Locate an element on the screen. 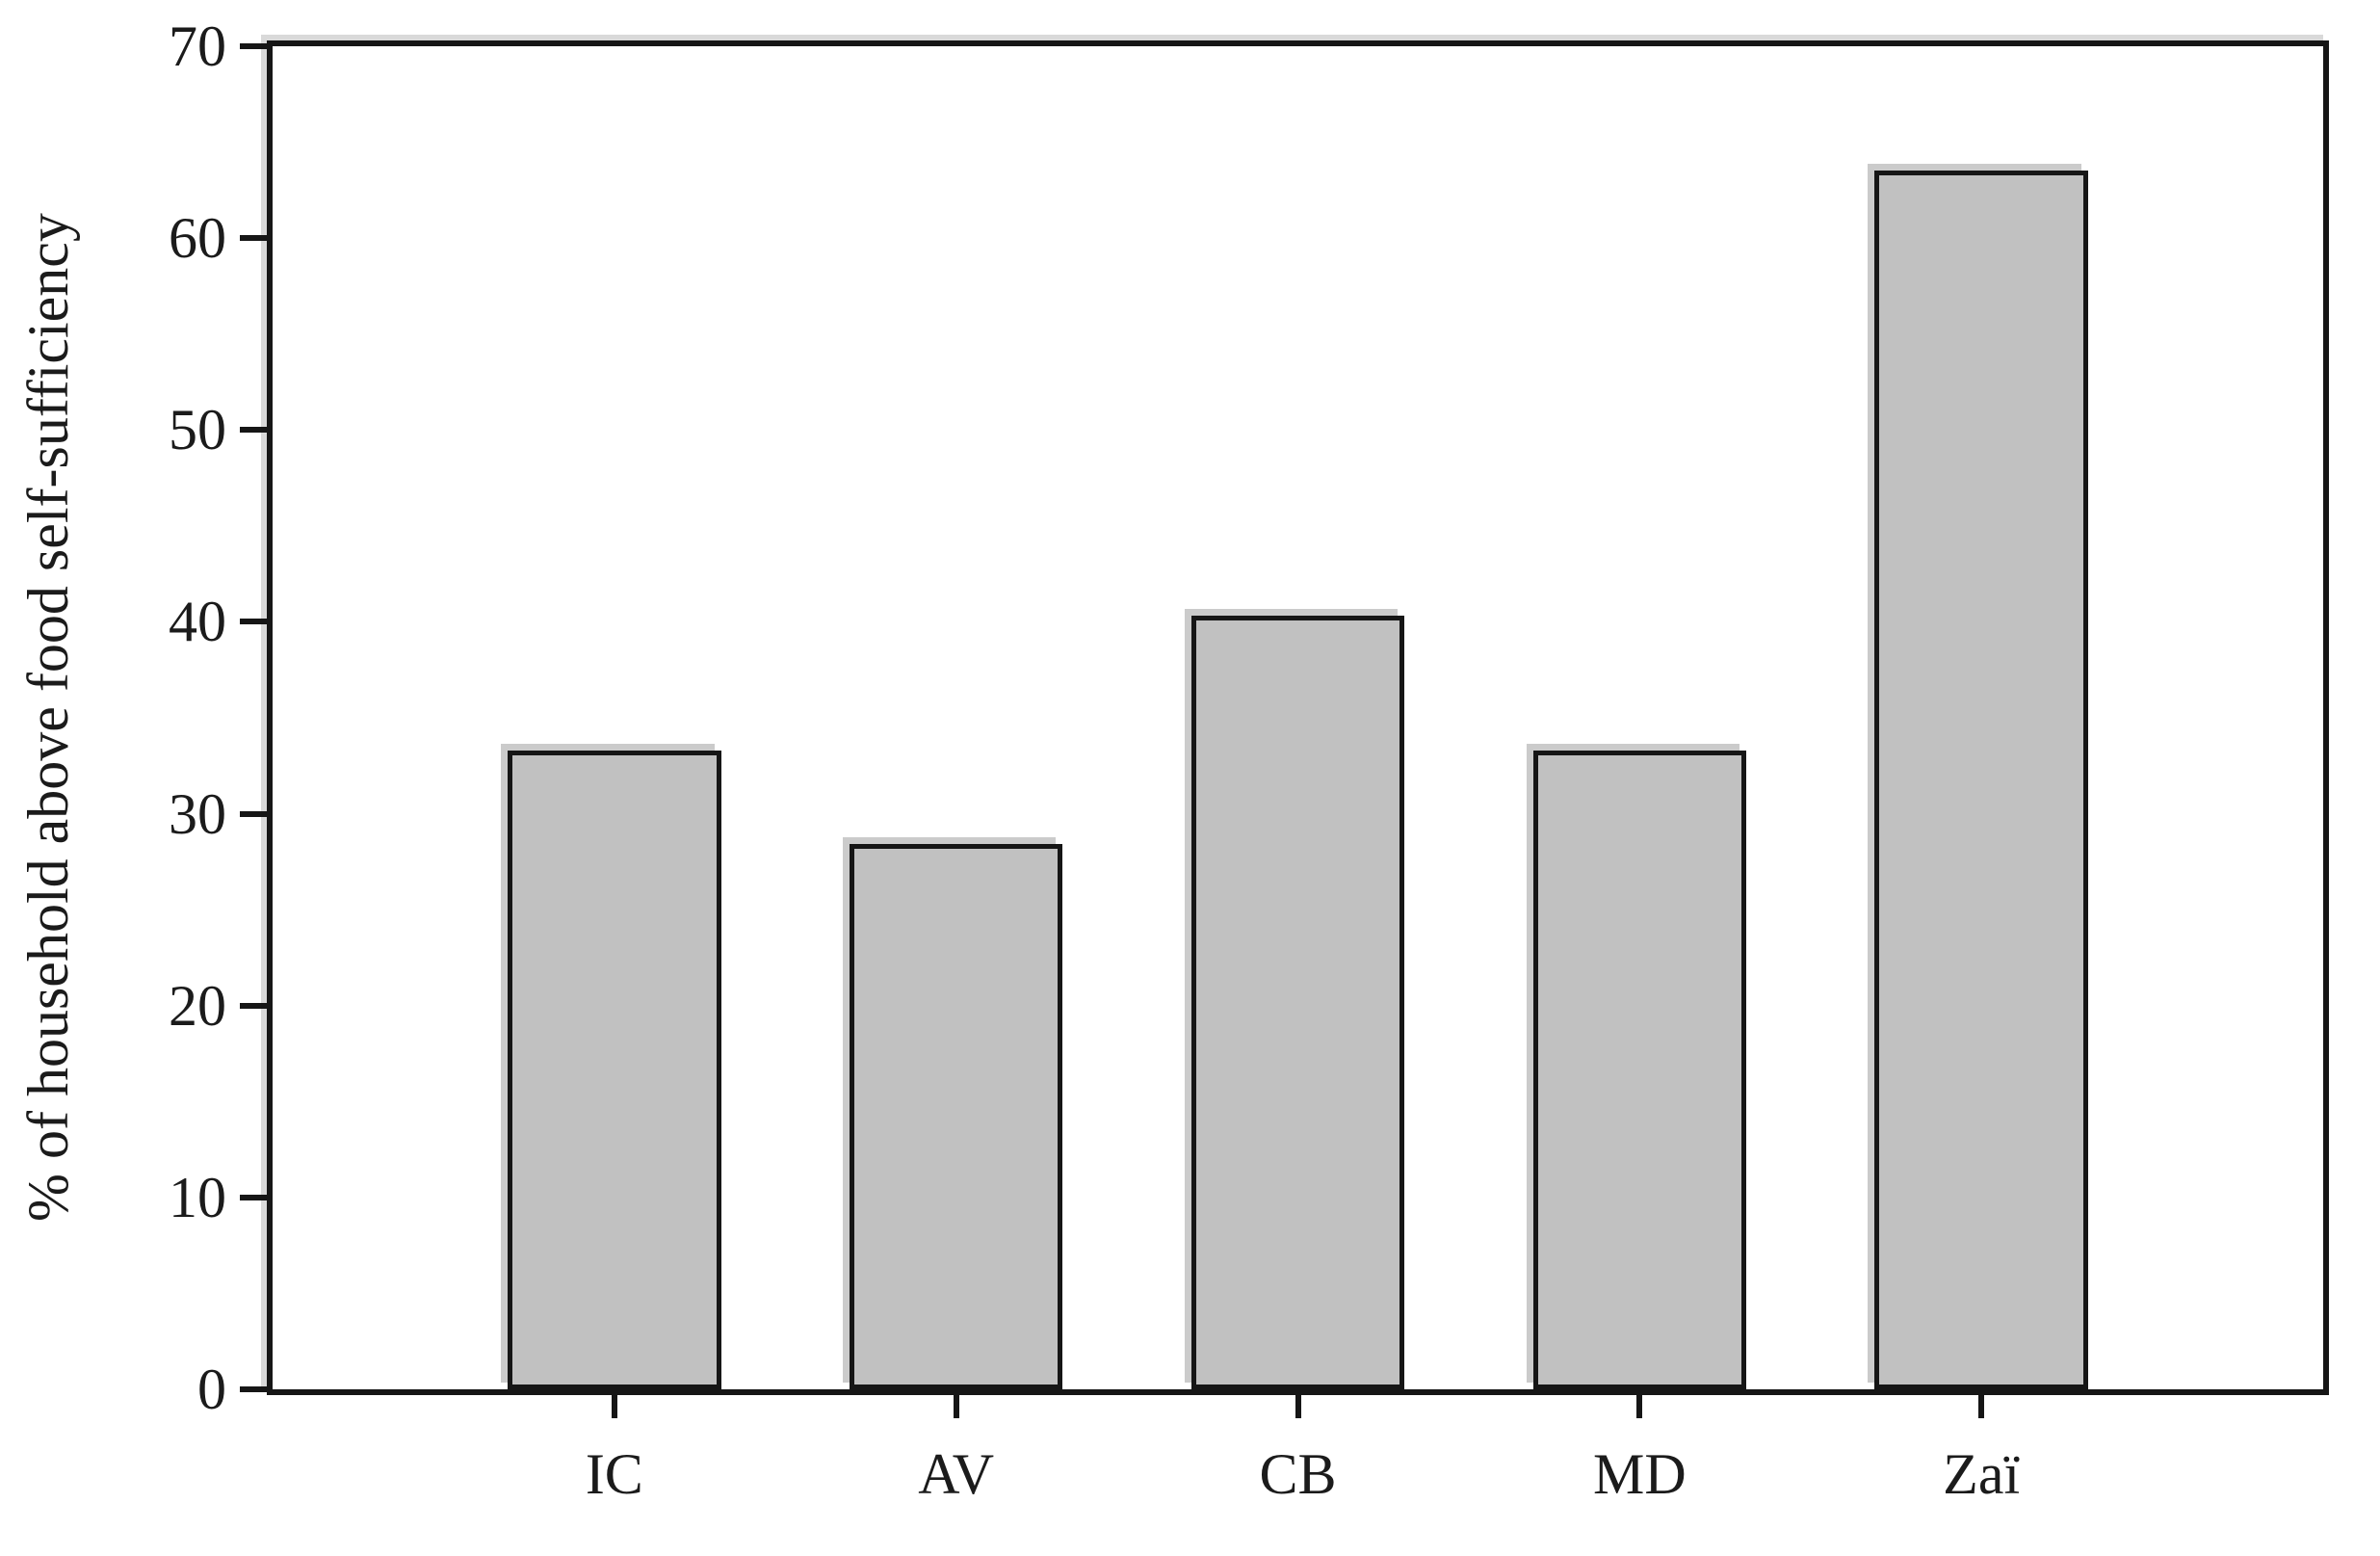 The image size is (2380, 1556). x-tick-label-cb: CB is located at coordinates (1298, 1474).